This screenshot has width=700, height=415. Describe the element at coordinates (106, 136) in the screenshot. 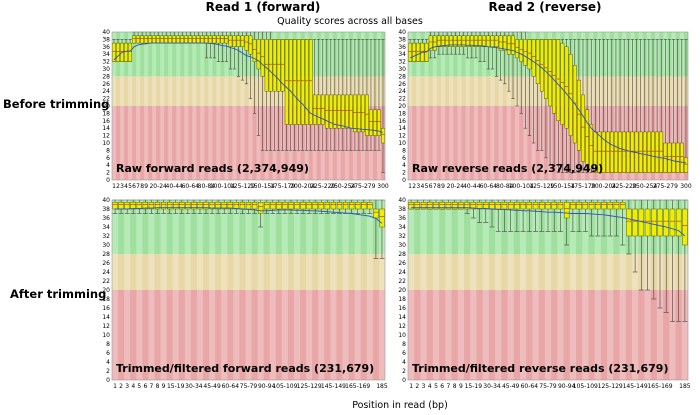

I see `y-tick-label: 12` at that location.